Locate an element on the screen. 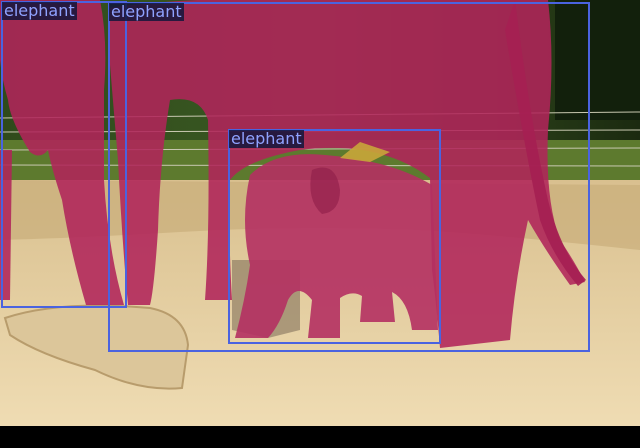 The image size is (640, 448). detection-box-left: elephant is located at coordinates (64, 154).